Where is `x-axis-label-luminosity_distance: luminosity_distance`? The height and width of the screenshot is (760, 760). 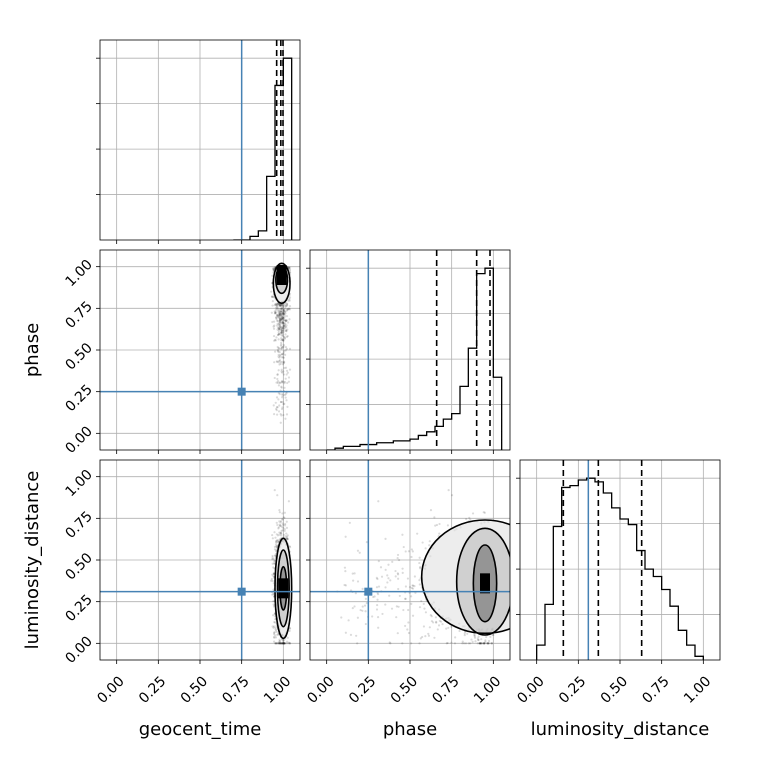
x-axis-label-luminosity_distance: luminosity_distance is located at coordinates (620, 729).